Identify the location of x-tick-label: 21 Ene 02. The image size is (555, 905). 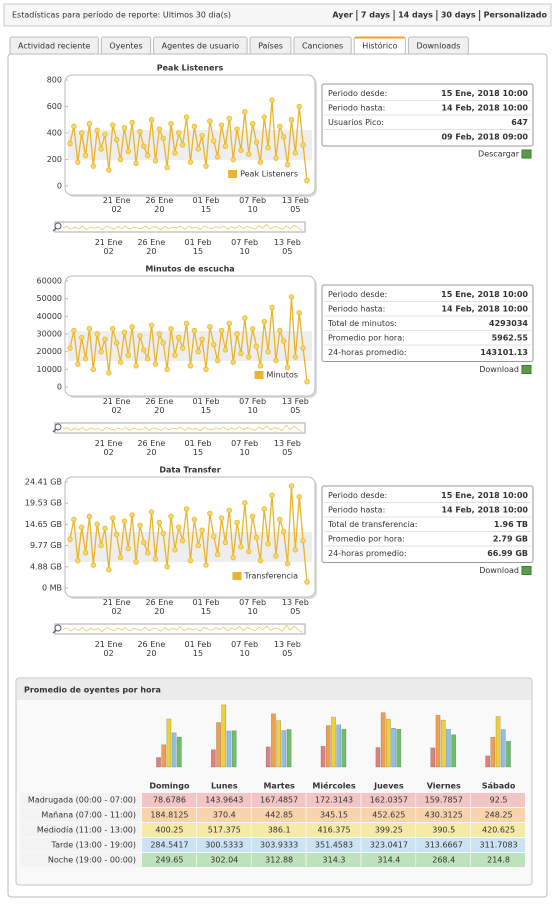
(117, 406).